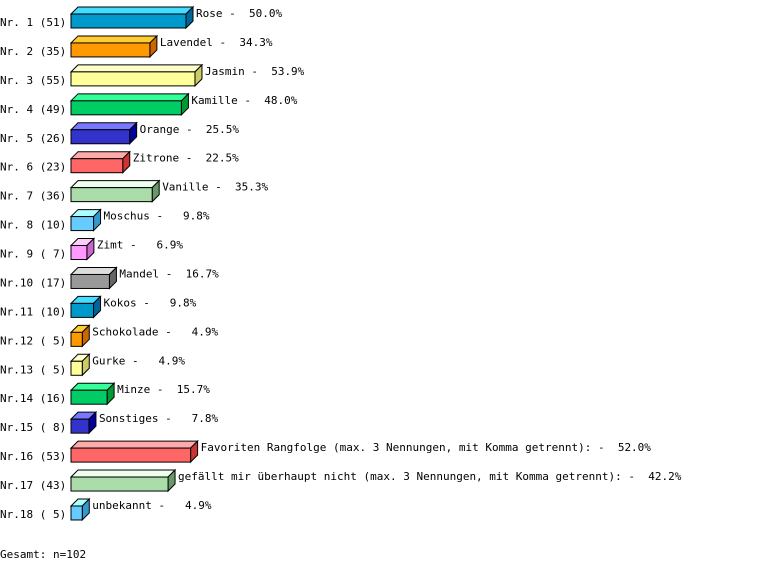  Describe the element at coordinates (33, 340) in the screenshot. I see `row-label: Nr.12 ( 5)` at that location.